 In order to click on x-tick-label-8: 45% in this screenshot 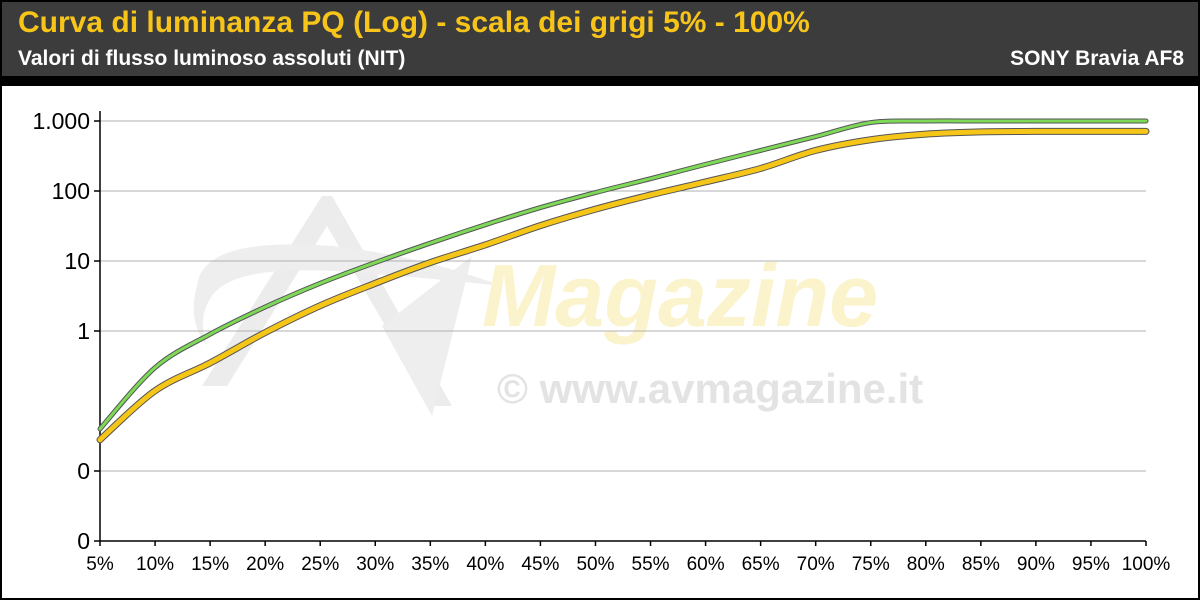, I will do `click(540, 564)`.